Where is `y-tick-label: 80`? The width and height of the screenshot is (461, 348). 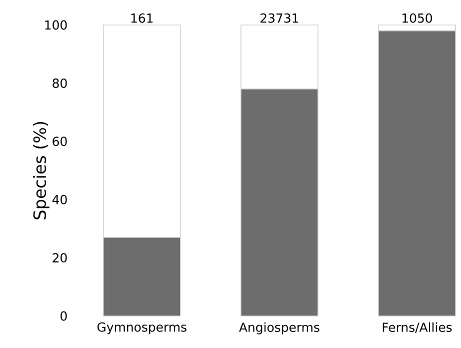 y-tick-label: 80 is located at coordinates (59, 83).